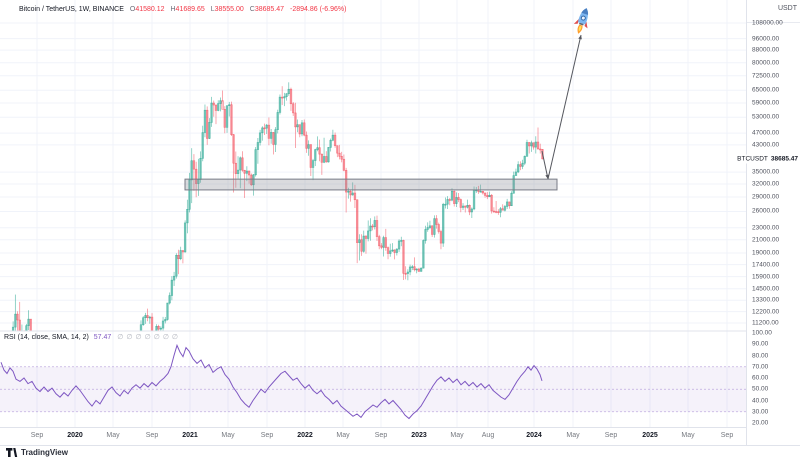 This screenshot has width=800, height=457. I want to click on price-tick-label: 19000.00, so click(766, 253).